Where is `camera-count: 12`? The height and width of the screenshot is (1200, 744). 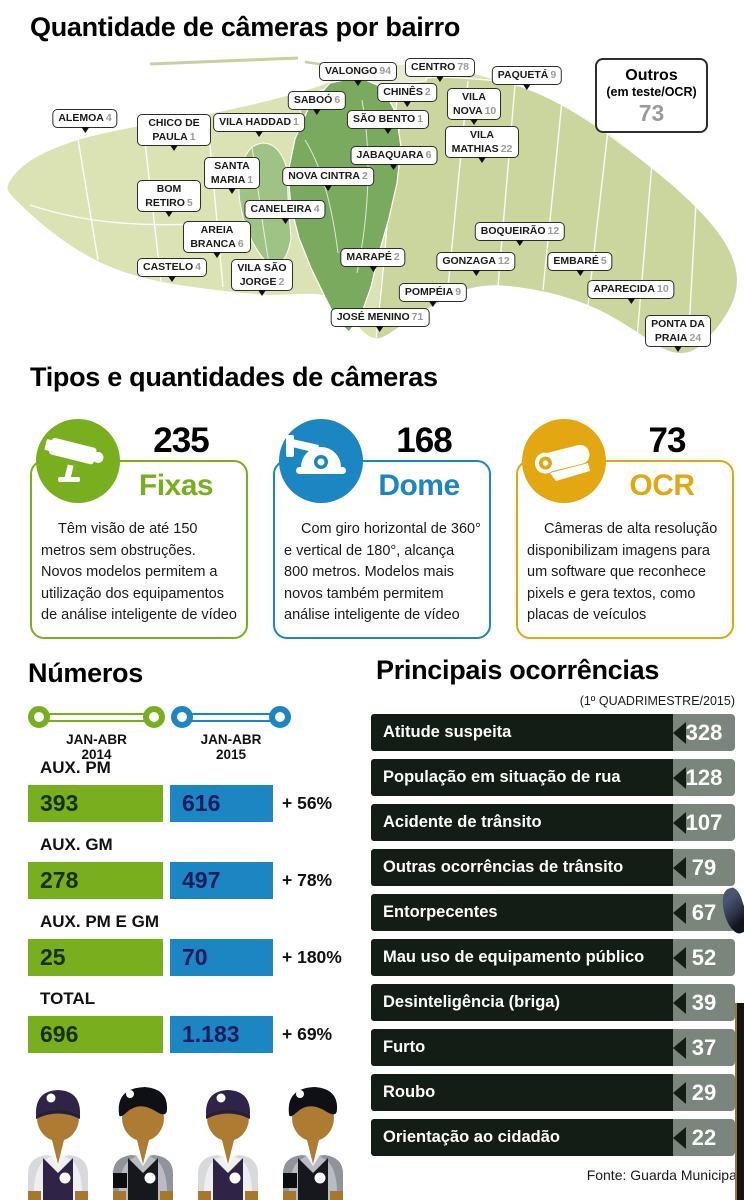
camera-count: 12 is located at coordinates (553, 231).